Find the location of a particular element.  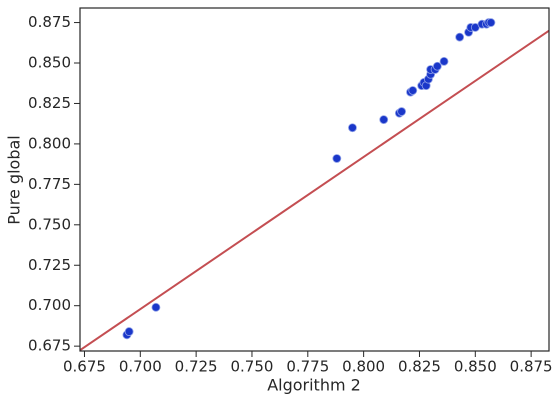

x-tick-label: 0.725 is located at coordinates (196, 367).